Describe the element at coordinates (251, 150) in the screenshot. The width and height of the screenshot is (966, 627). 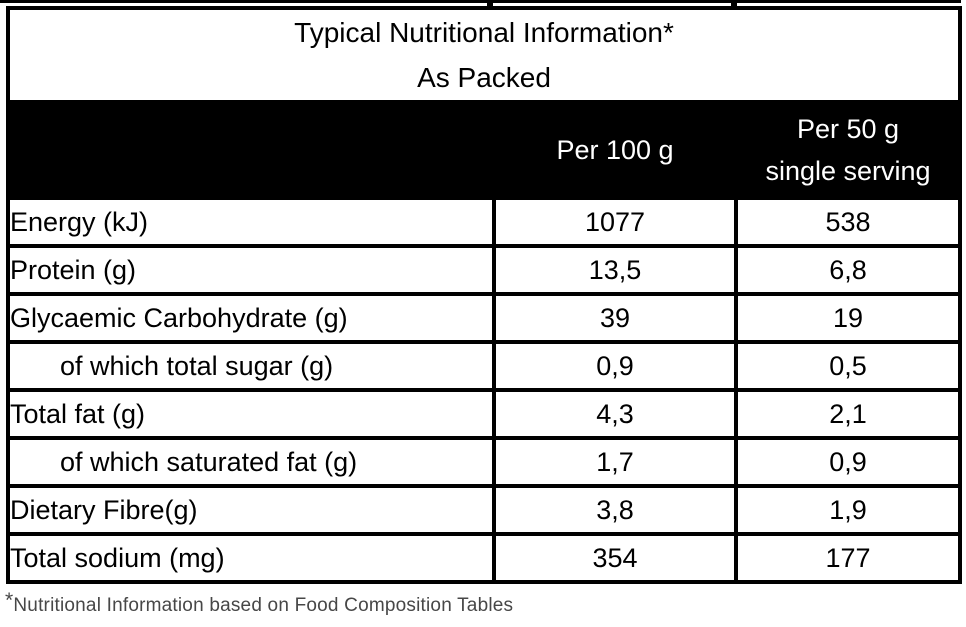
I see `column-header-label` at that location.